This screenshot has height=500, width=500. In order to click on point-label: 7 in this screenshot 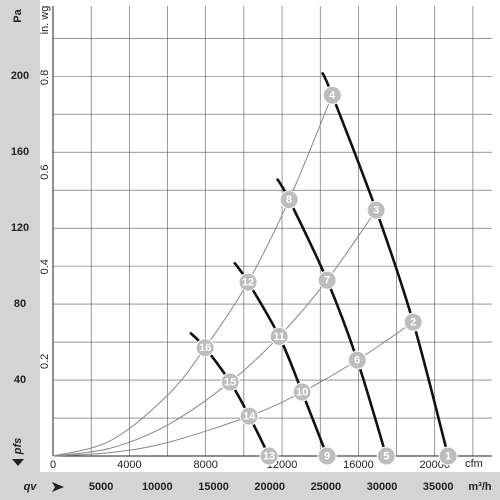, I will do `click(327, 281)`.